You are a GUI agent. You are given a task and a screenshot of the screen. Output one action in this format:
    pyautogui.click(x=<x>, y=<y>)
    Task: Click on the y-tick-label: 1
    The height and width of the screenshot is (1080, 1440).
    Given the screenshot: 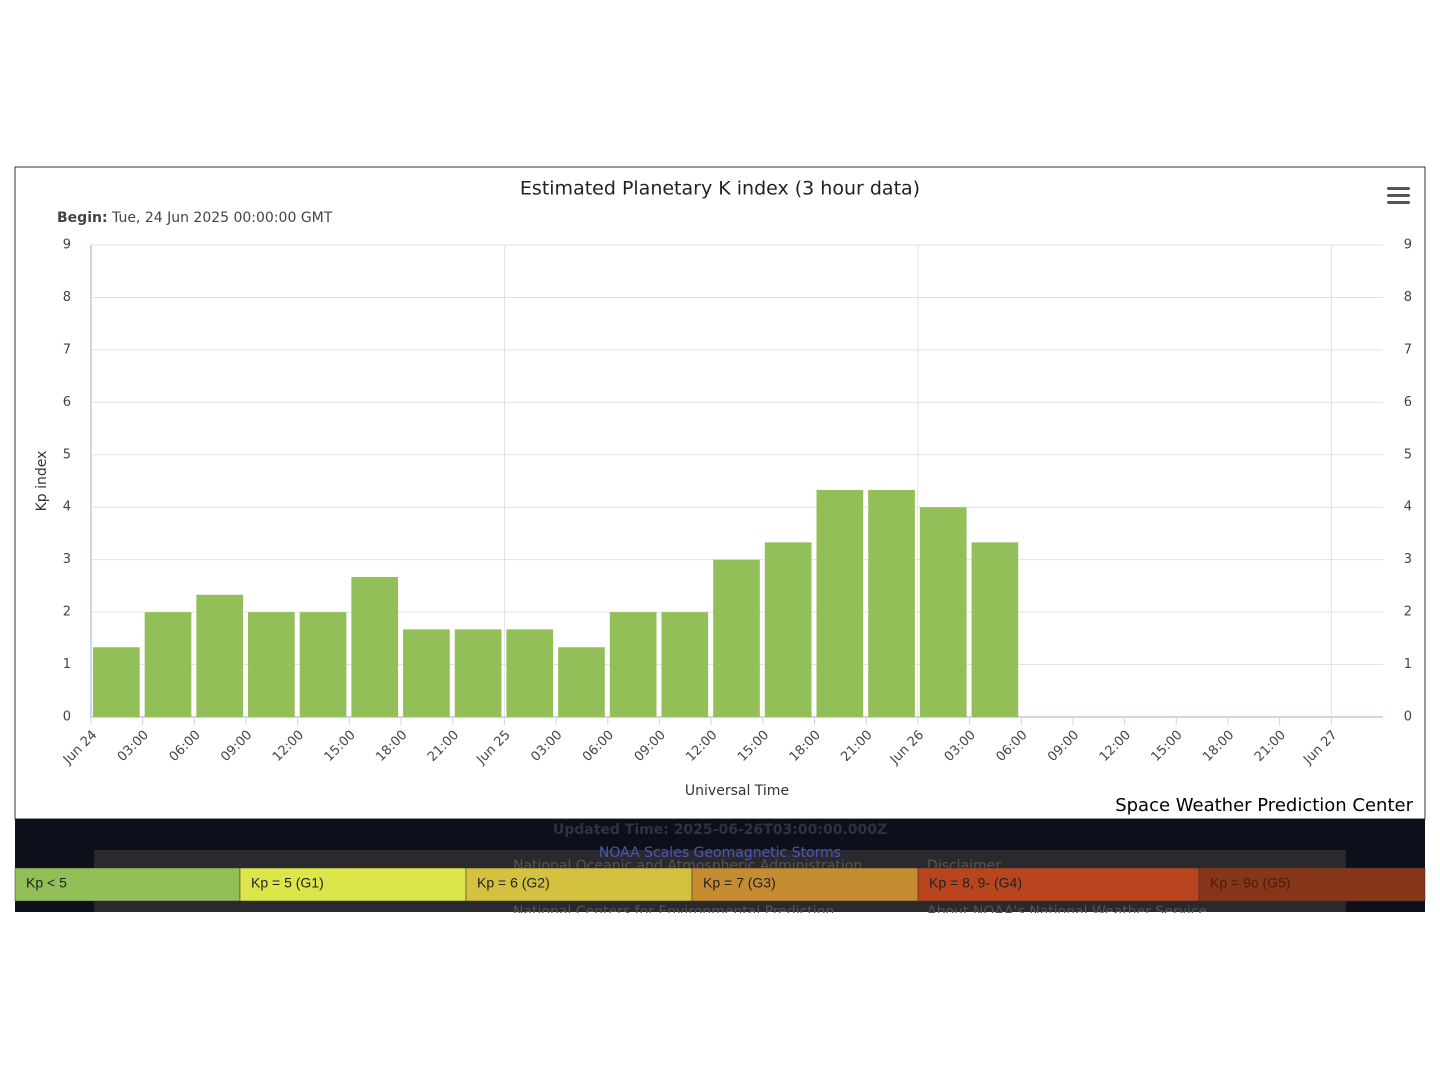 What is the action you would take?
    pyautogui.click(x=67, y=664)
    